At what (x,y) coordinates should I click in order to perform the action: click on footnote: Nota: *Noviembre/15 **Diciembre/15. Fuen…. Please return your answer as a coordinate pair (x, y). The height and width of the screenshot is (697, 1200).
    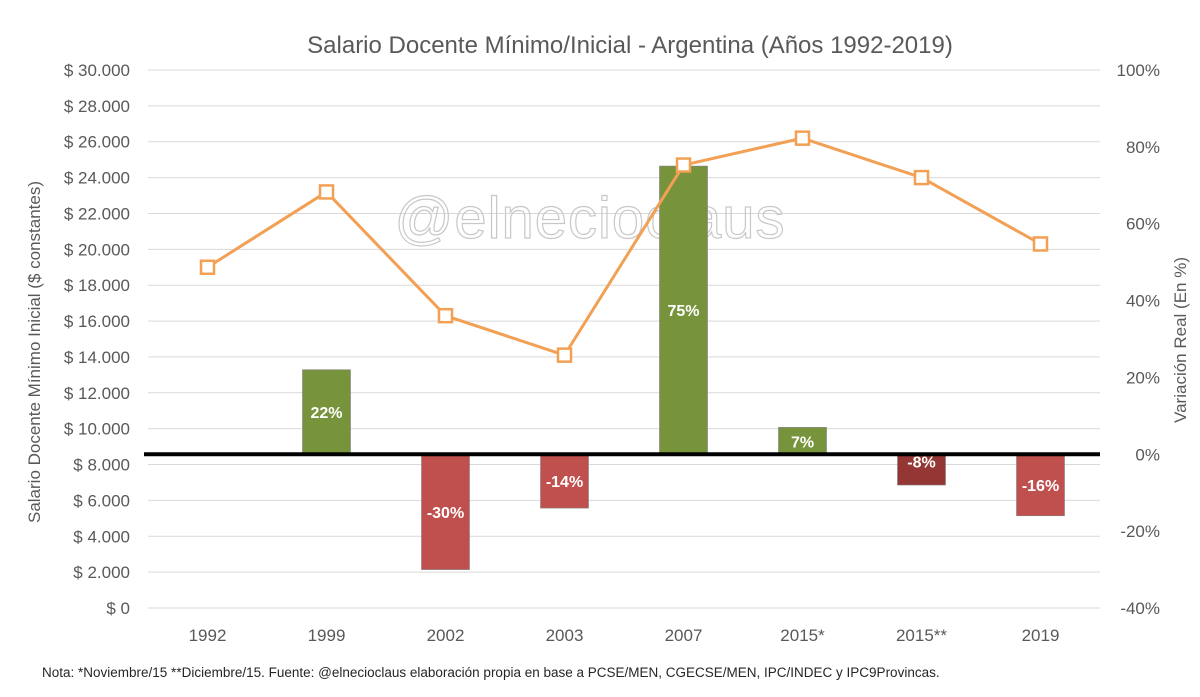
    Looking at the image, I should click on (491, 672).